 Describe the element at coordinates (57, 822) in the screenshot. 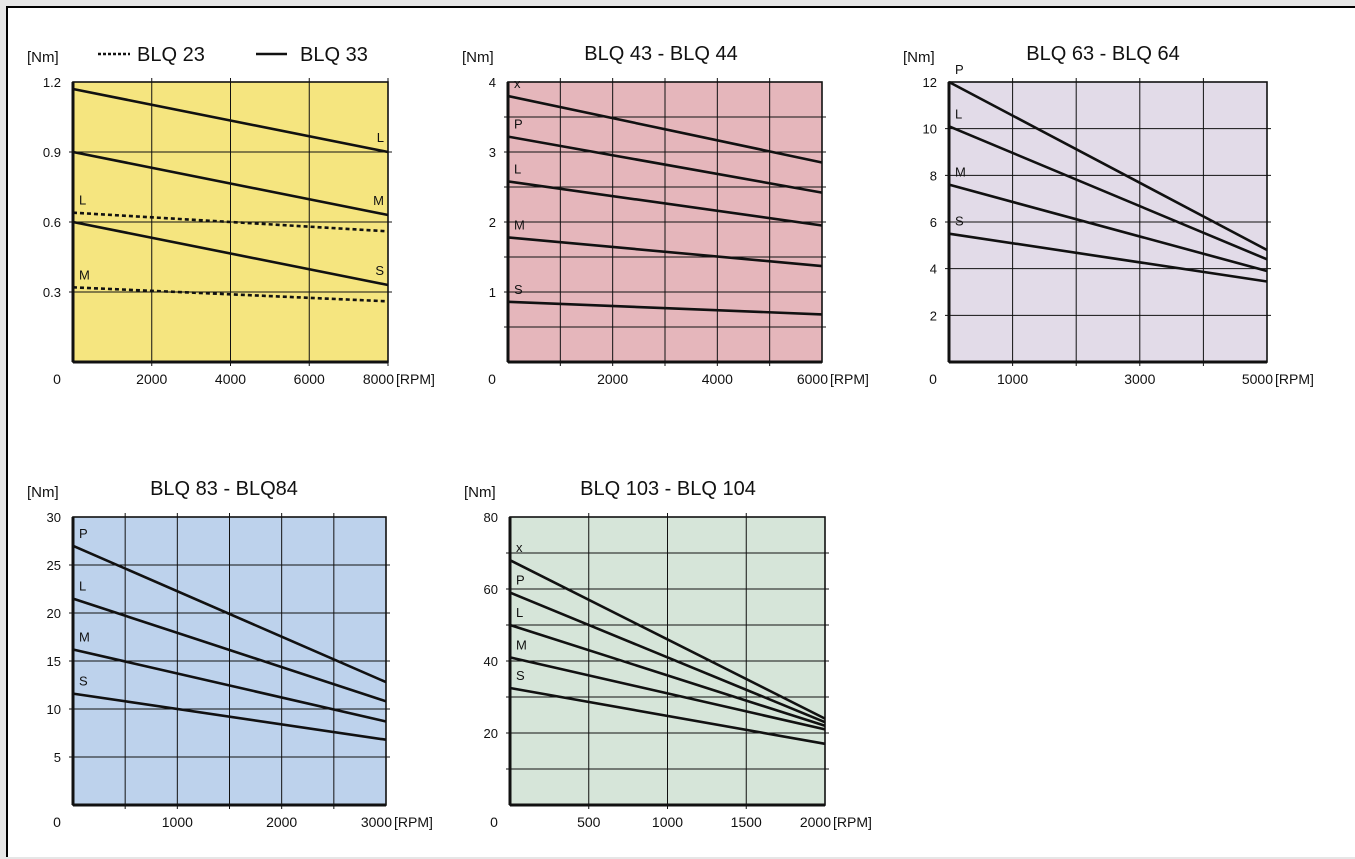

I see `chart-4-origin-label: 0` at that location.